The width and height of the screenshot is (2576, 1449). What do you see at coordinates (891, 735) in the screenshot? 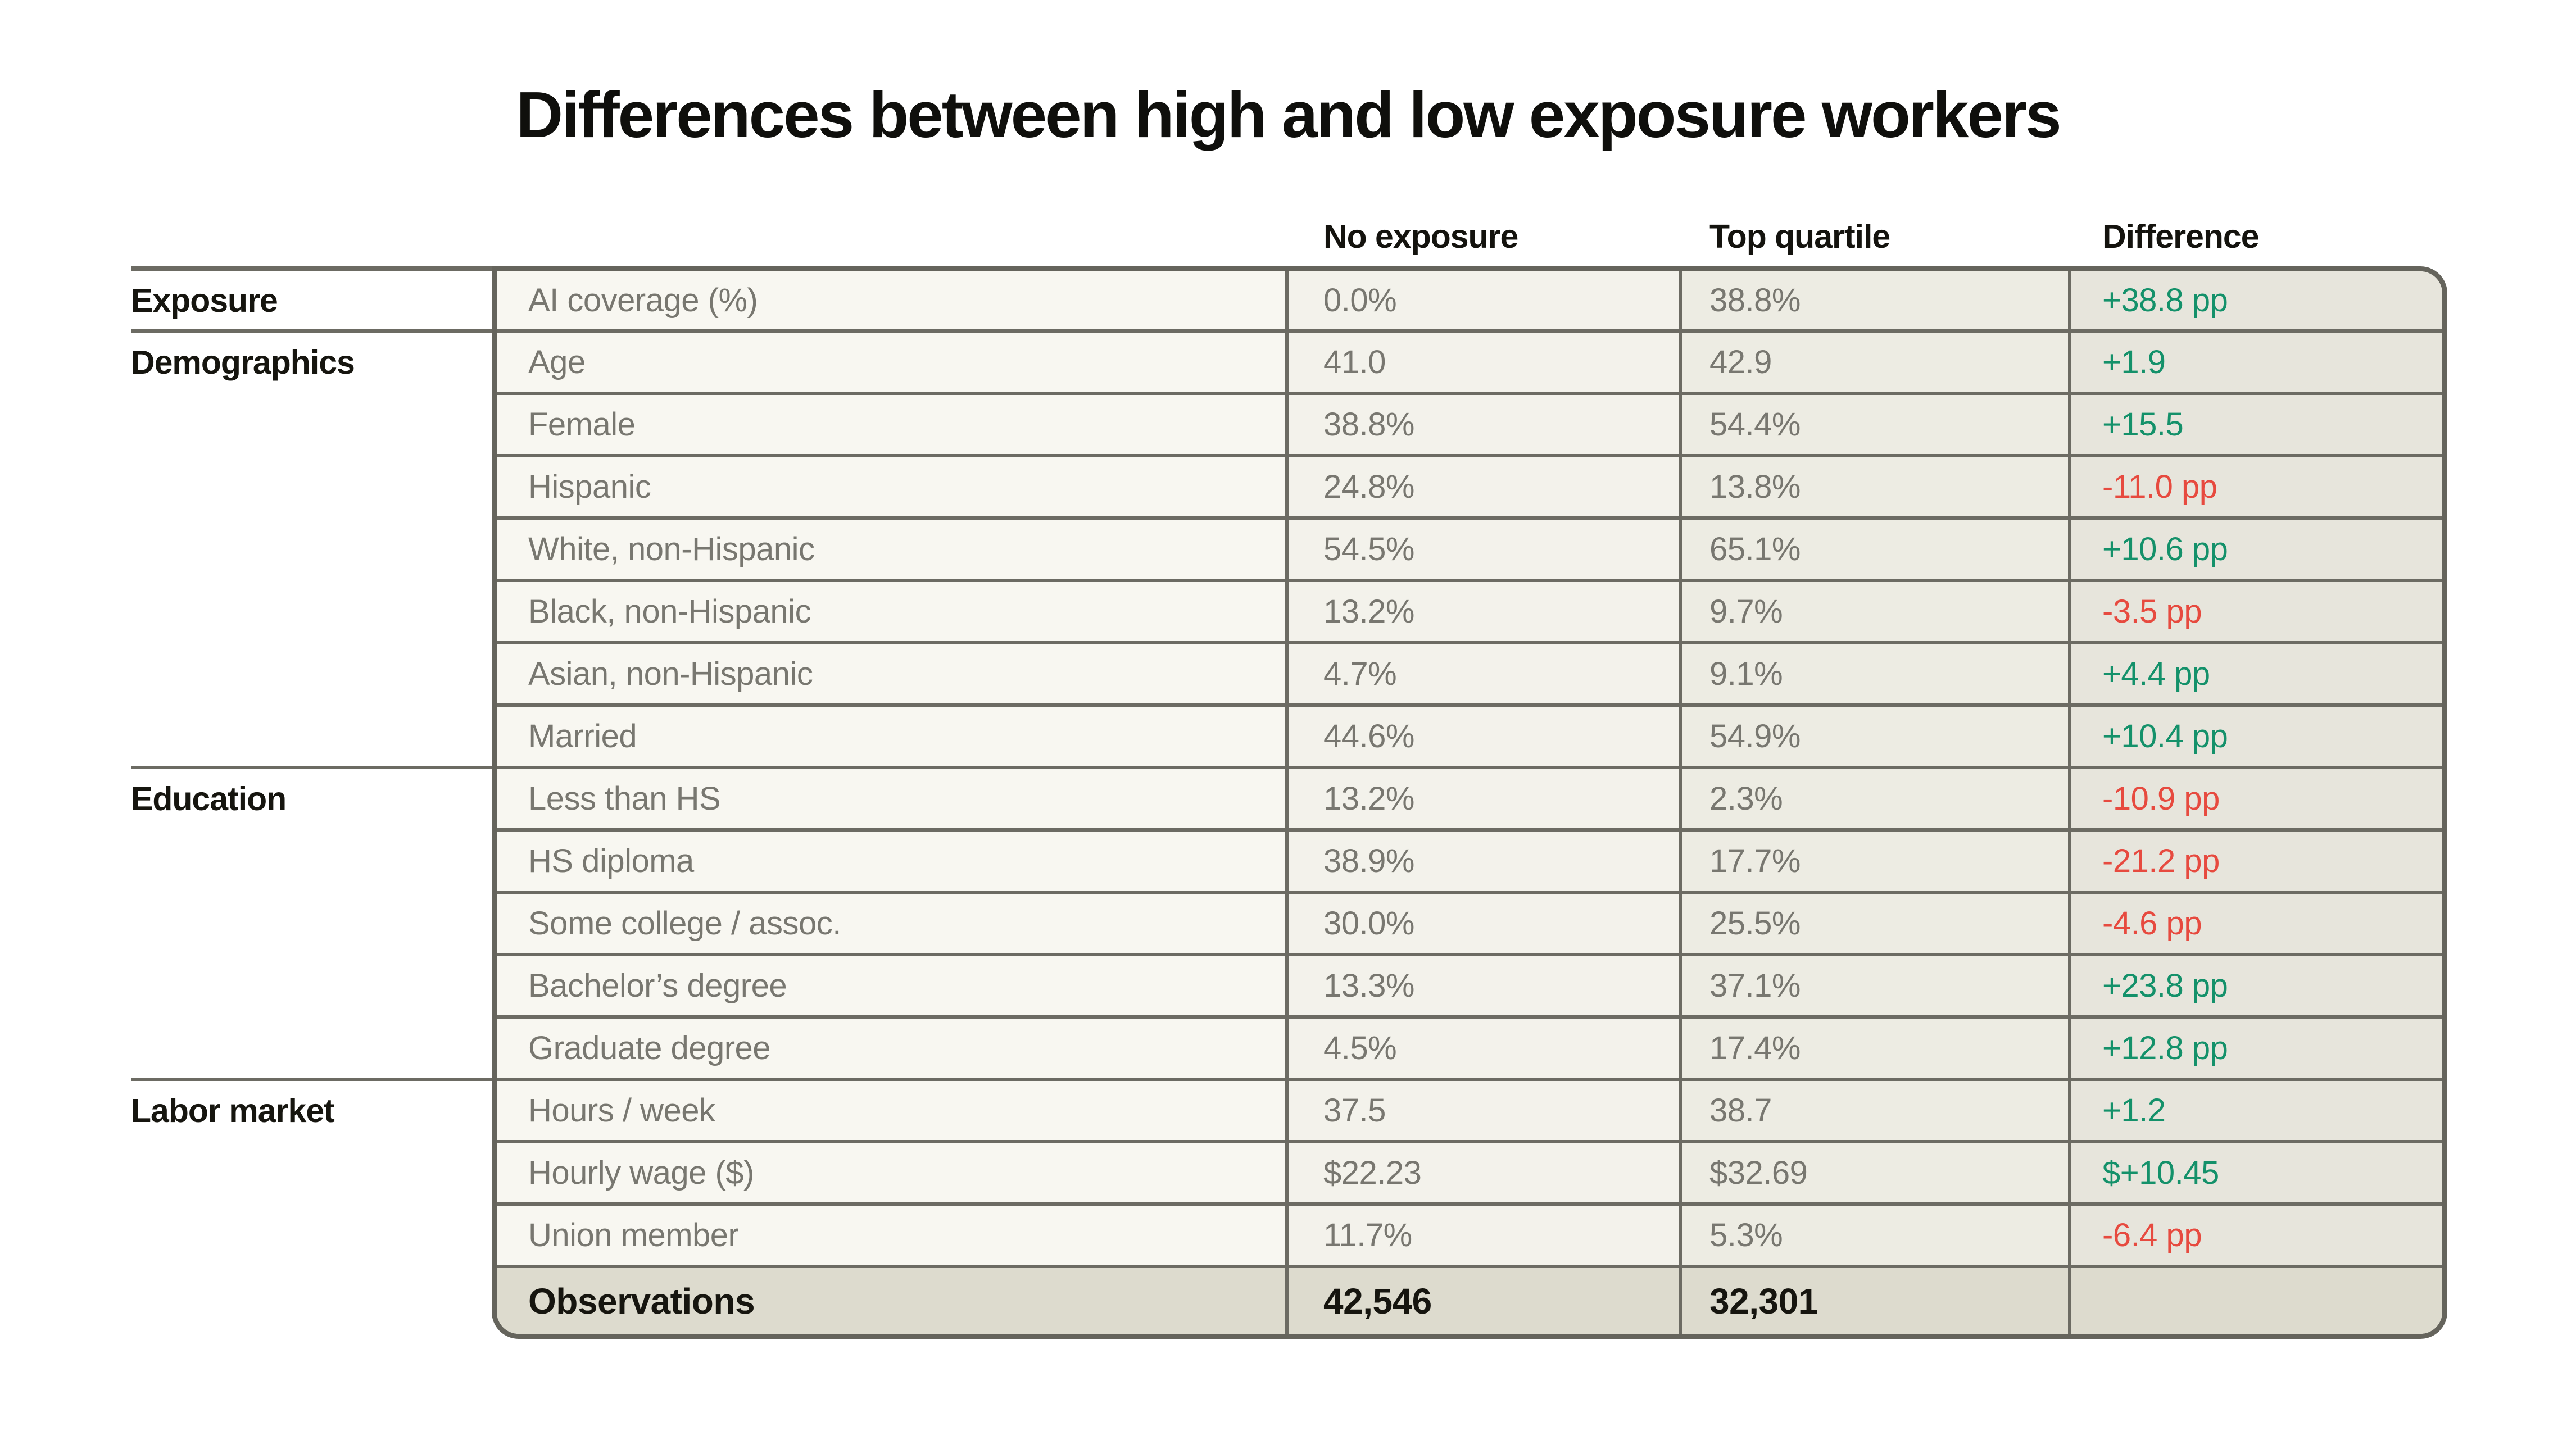
I see `row-label: Married` at bounding box center [891, 735].